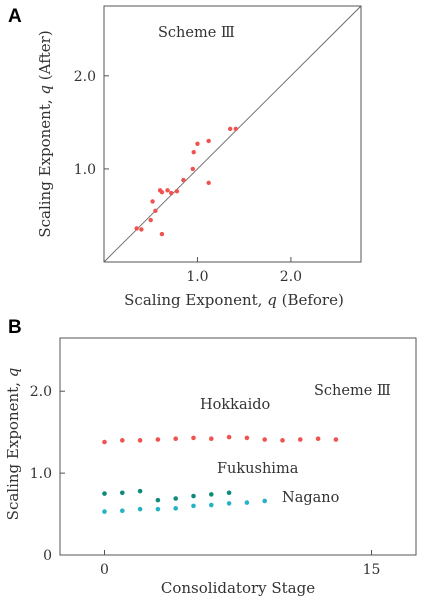 The image size is (429, 600). What do you see at coordinates (45, 90) in the screenshot?
I see `panel-a-y-axis-label-q: q` at bounding box center [45, 90].